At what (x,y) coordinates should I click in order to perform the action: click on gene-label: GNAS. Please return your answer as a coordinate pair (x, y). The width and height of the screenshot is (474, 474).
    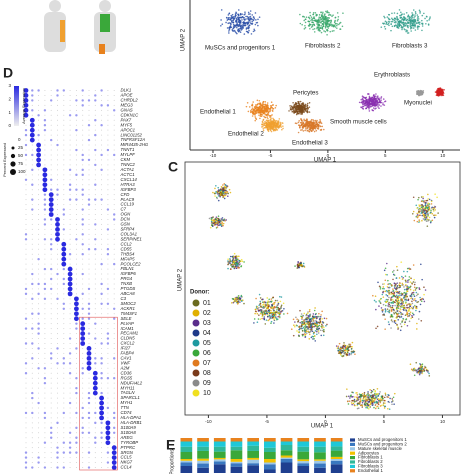
    Looking at the image, I should click on (127, 109).